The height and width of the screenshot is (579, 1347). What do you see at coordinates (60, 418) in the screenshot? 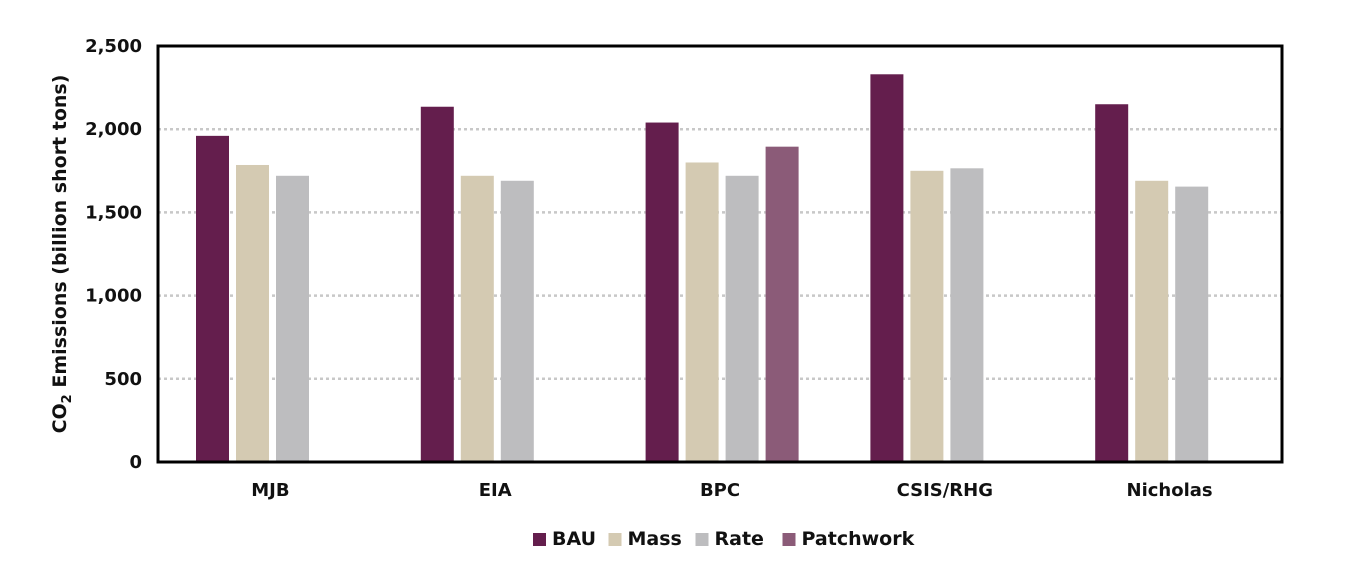
I see `y-axis-label-prefix: CO` at bounding box center [60, 418].